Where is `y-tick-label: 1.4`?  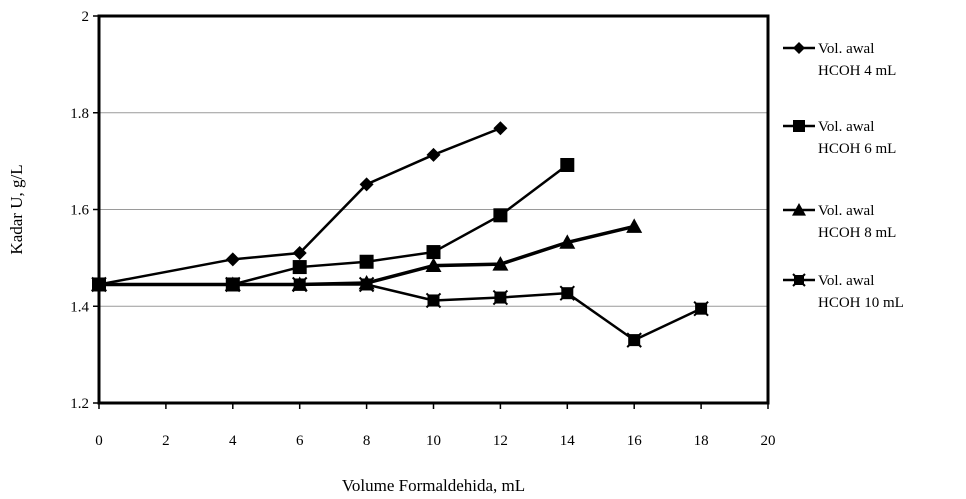 y-tick-label: 1.4 is located at coordinates (79, 307).